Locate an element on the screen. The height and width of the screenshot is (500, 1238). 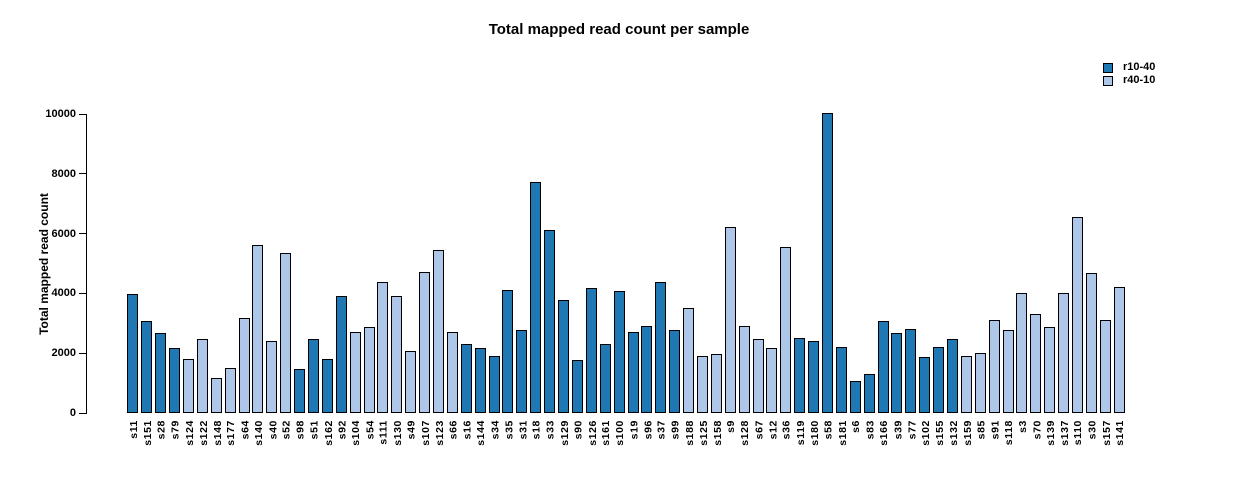
bar-column-s35: s35 is located at coordinates (508, 276).